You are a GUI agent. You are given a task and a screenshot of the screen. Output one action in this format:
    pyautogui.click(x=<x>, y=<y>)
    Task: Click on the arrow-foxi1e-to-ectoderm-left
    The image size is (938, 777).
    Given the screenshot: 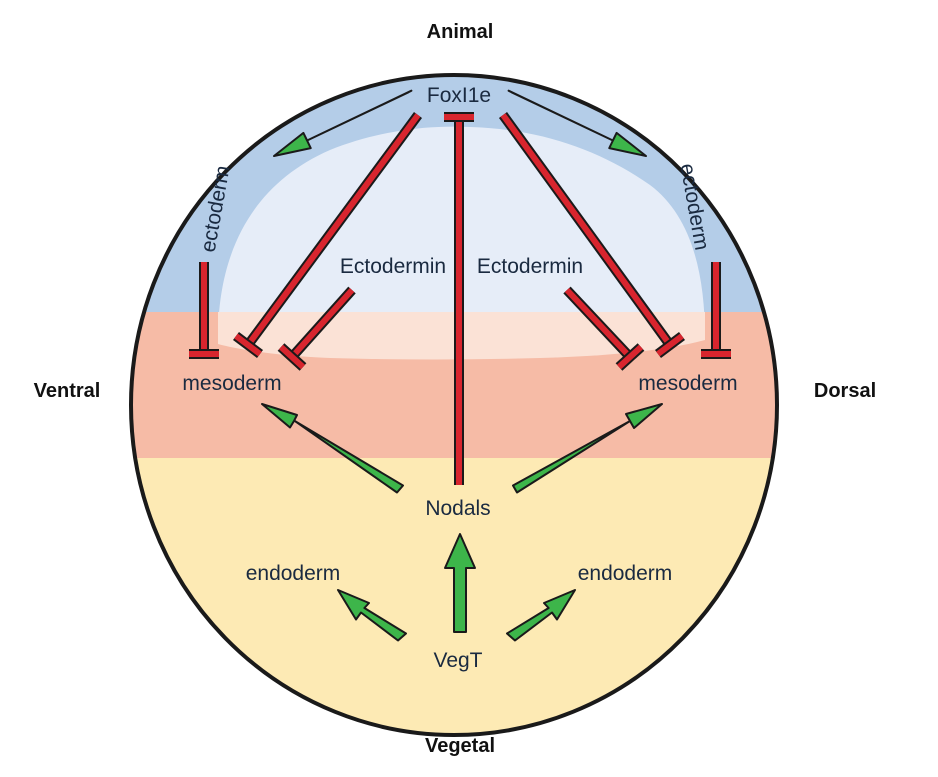 What is the action you would take?
    pyautogui.click(x=343, y=123)
    